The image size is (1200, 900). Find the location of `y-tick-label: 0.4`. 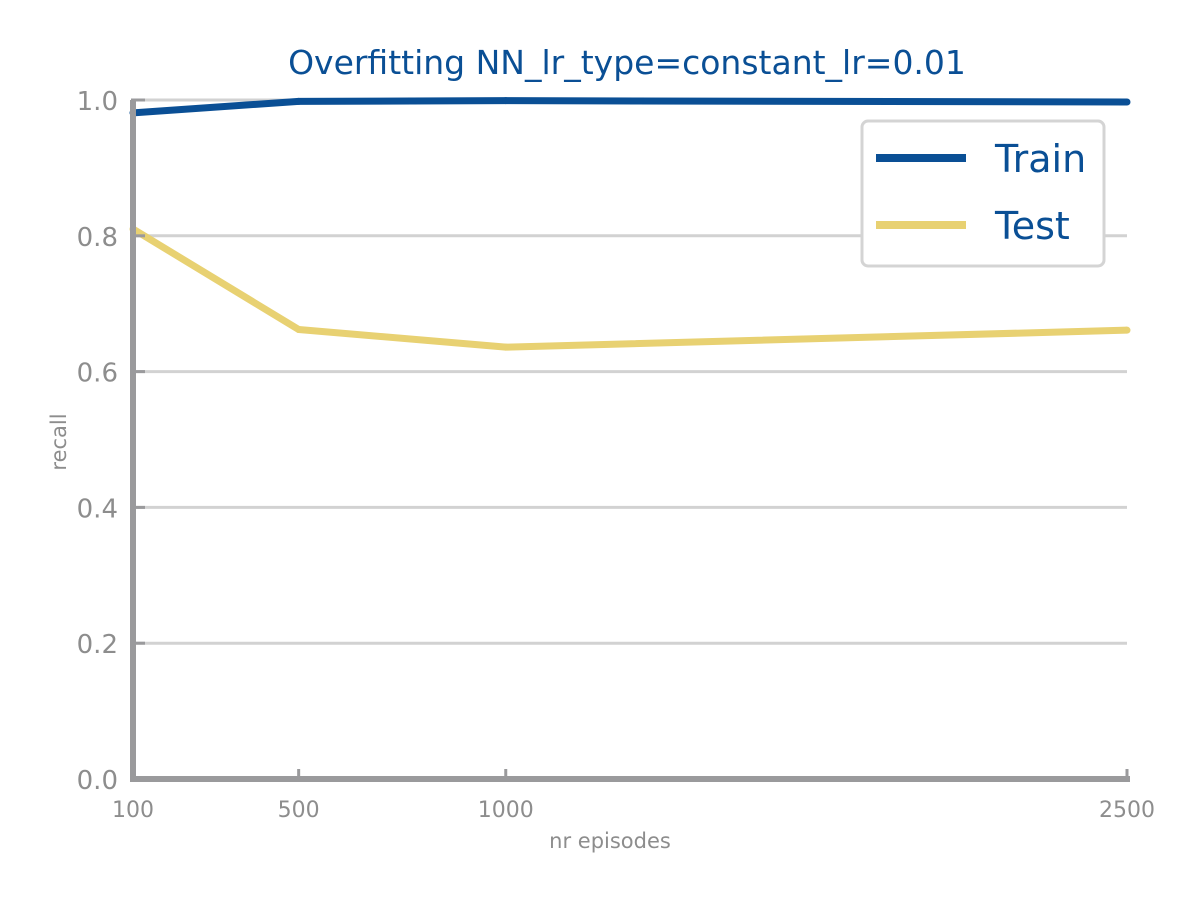

y-tick-label: 0.4 is located at coordinates (97, 509).